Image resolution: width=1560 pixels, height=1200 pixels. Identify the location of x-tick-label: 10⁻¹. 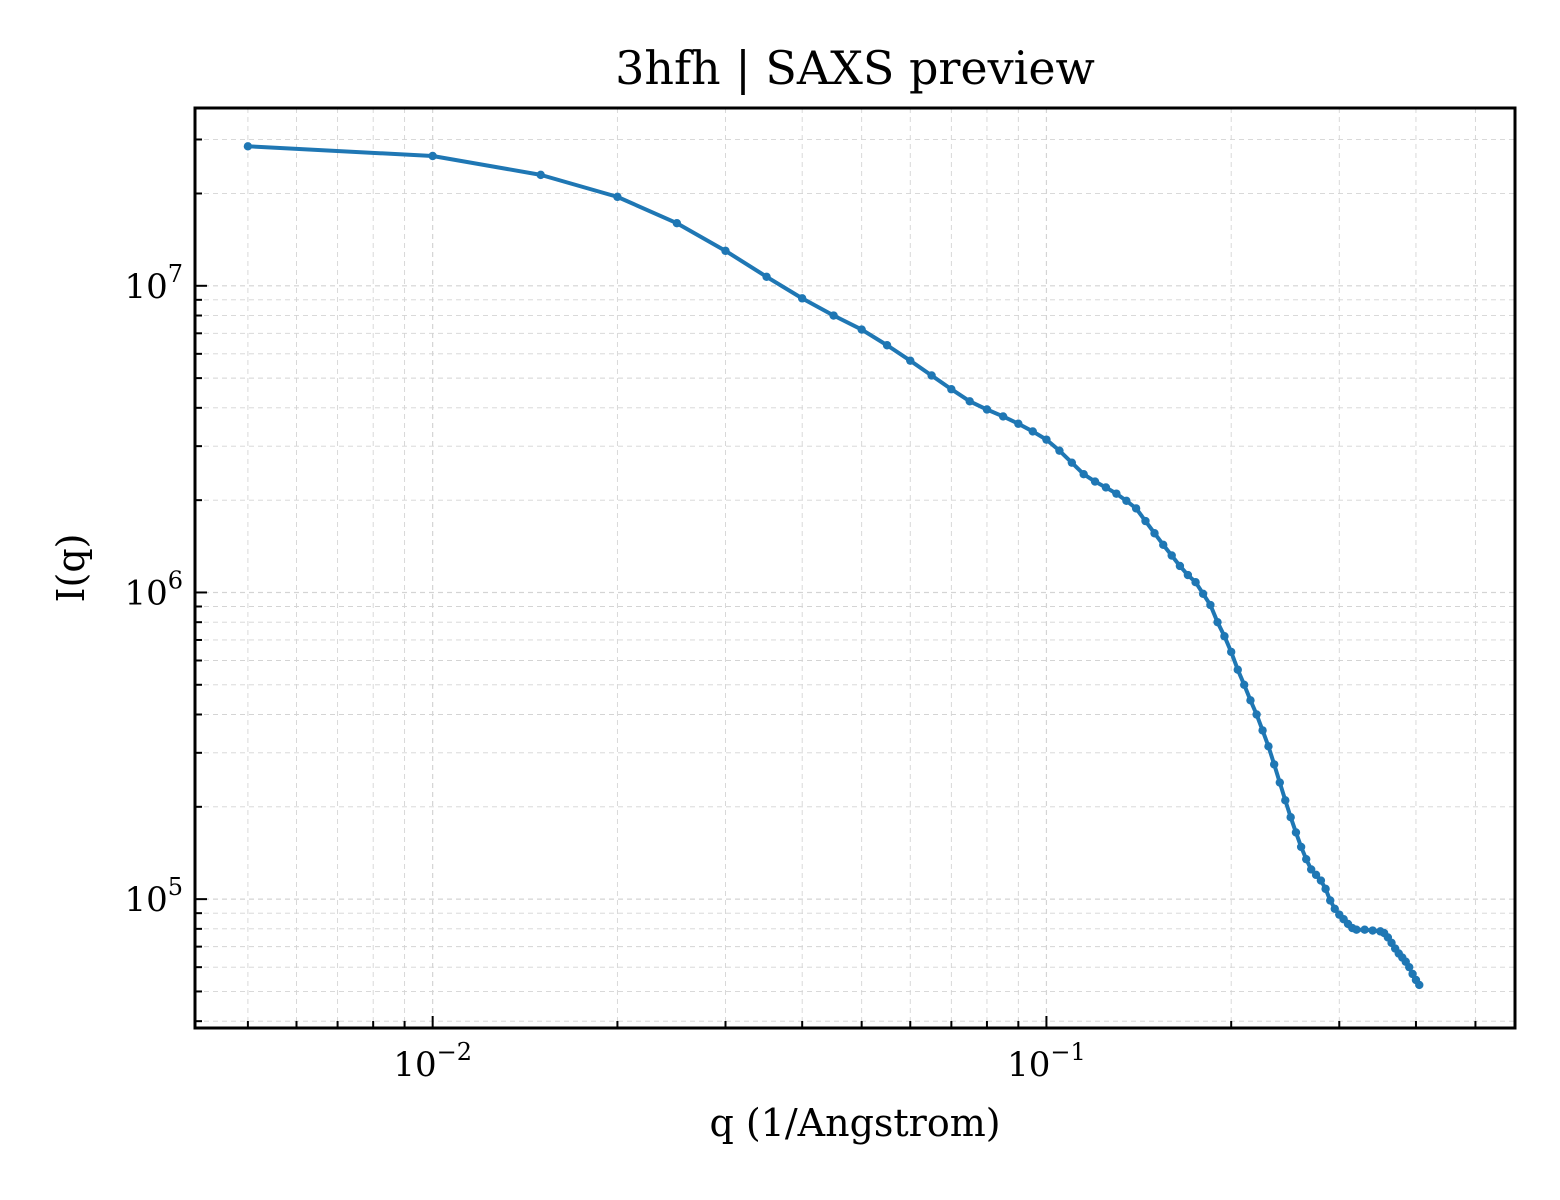
(1046, 1061).